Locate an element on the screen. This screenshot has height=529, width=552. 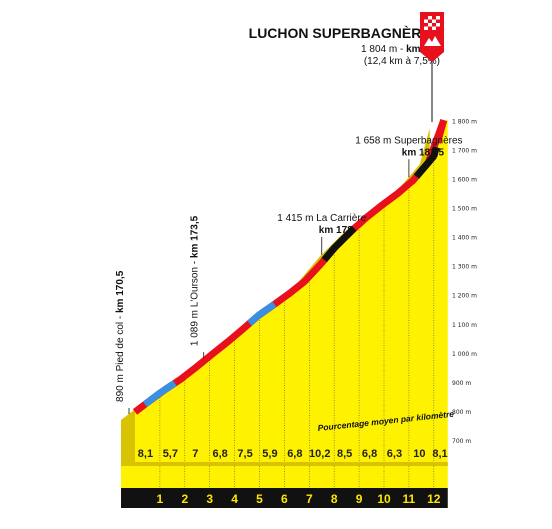
altitude-tick: 1 700 m is located at coordinates (464, 150).